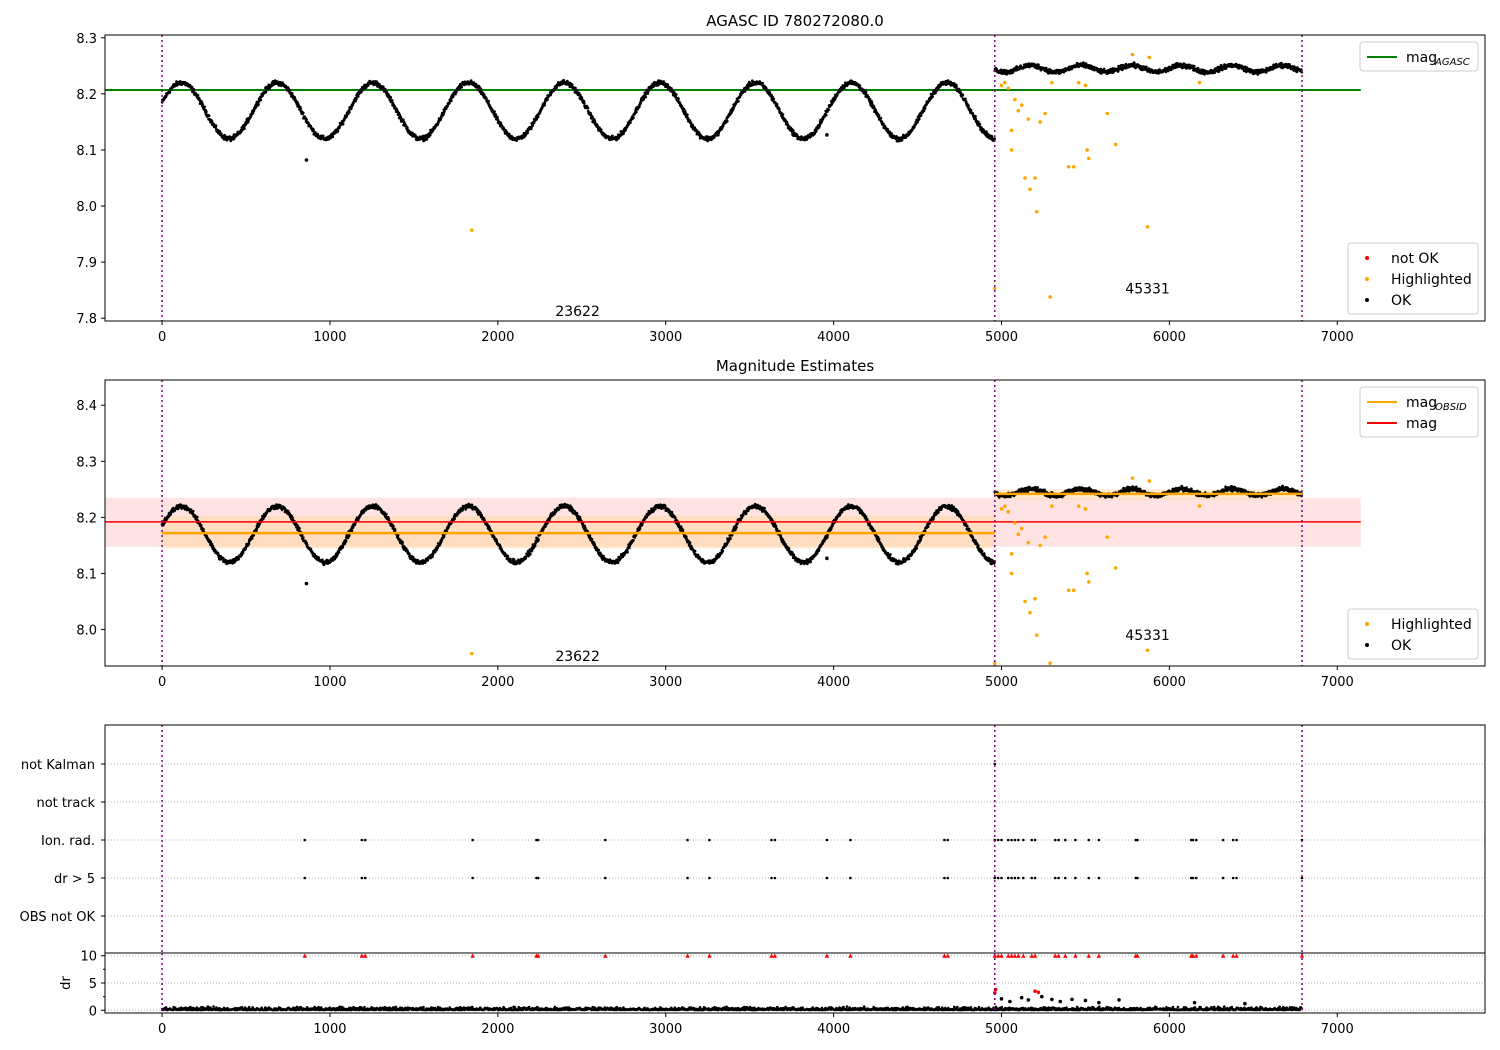 The height and width of the screenshot is (1050, 1500). I want to click on y-tick-label: 8.0, so click(86, 207).